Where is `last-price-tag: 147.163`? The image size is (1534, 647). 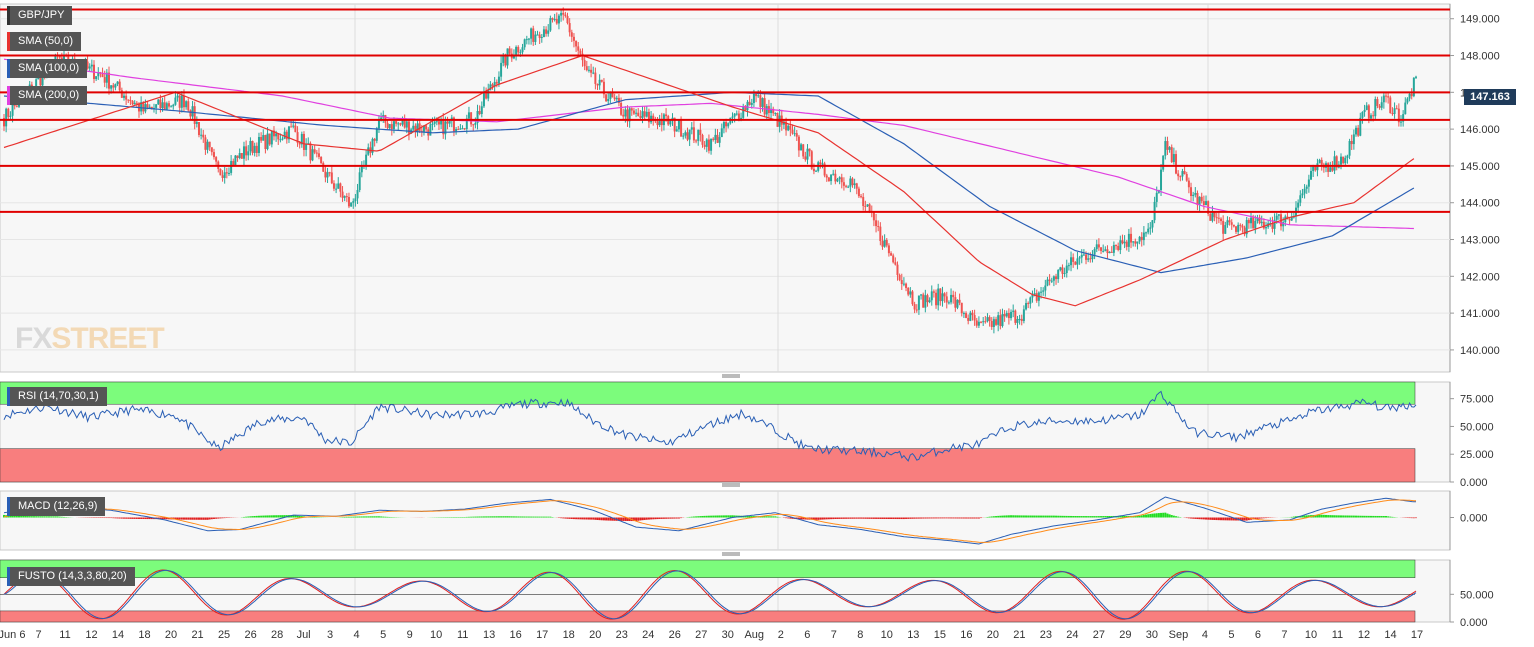
last-price-tag: 147.163 is located at coordinates (1490, 97).